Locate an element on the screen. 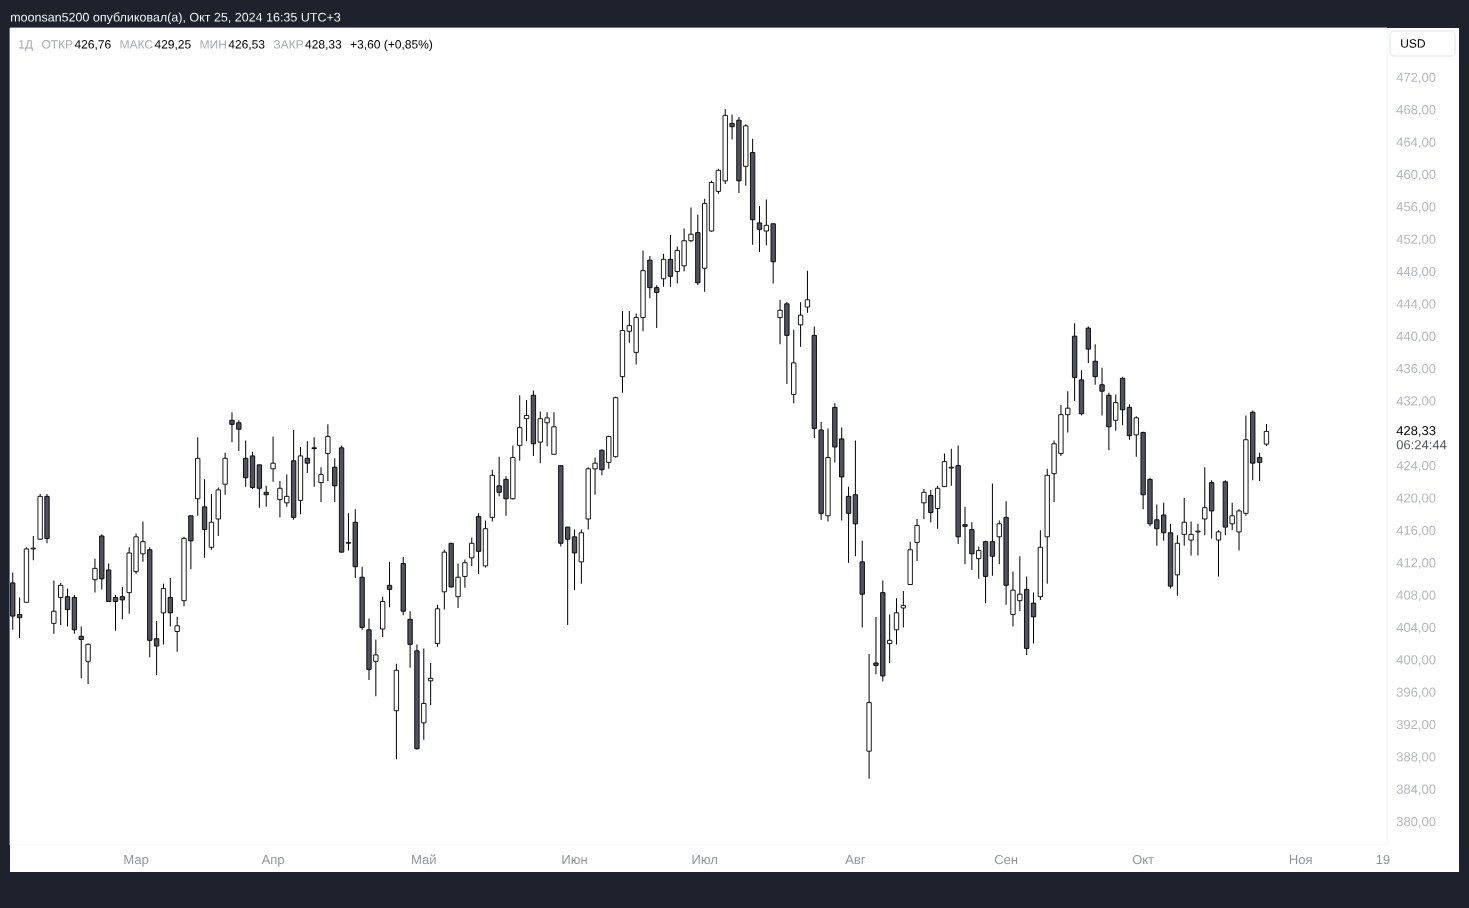 The height and width of the screenshot is (908, 1469). y-tick-label: 392,00 is located at coordinates (1416, 725).